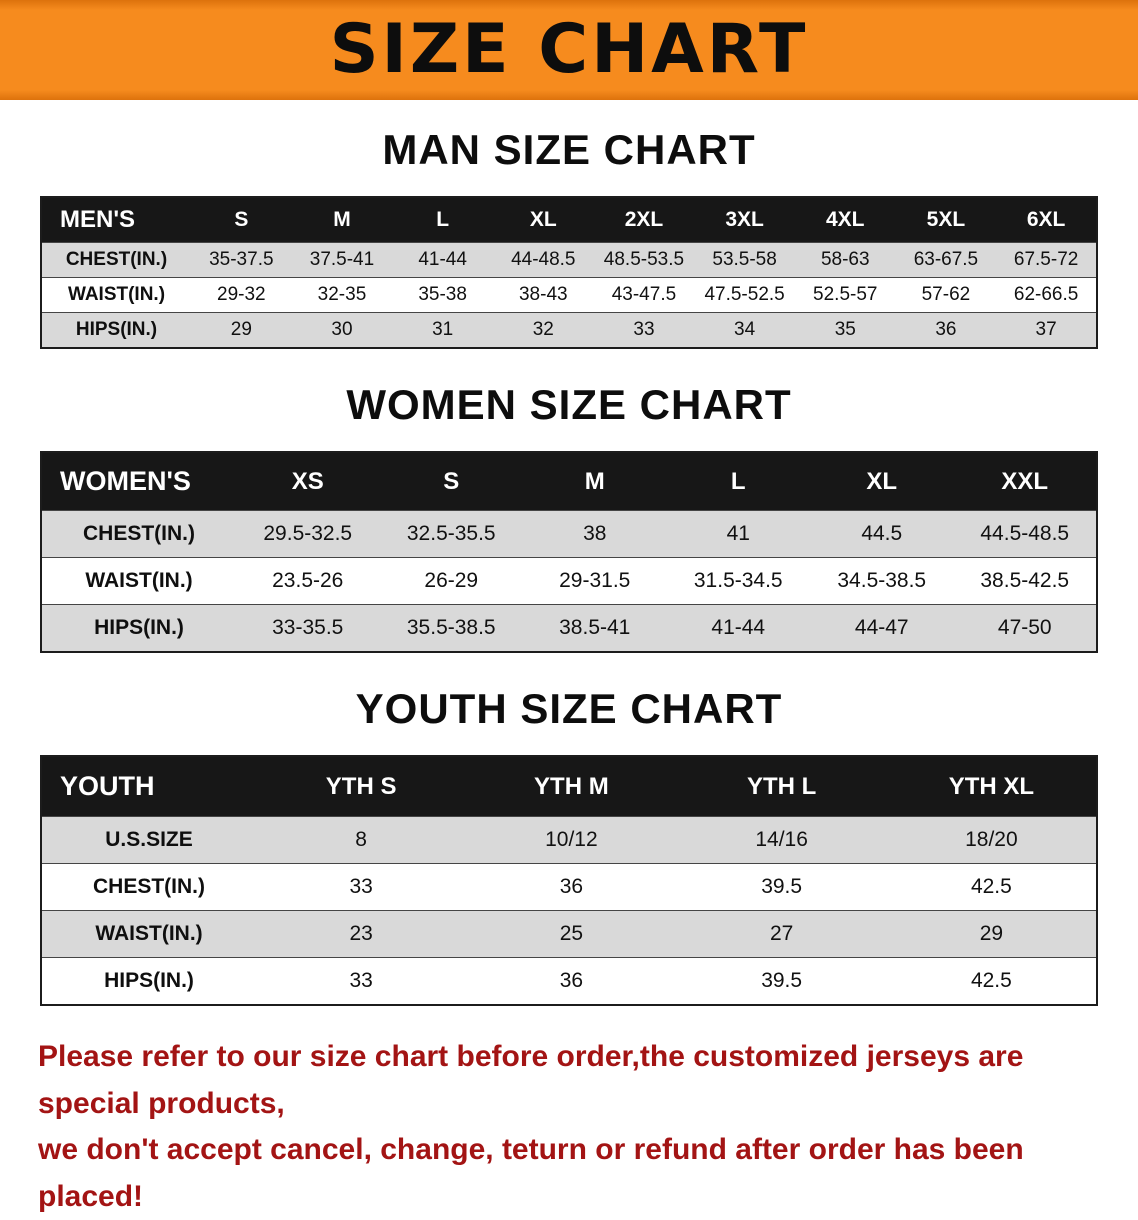  I want to click on size-value: 33-35.5, so click(308, 627).